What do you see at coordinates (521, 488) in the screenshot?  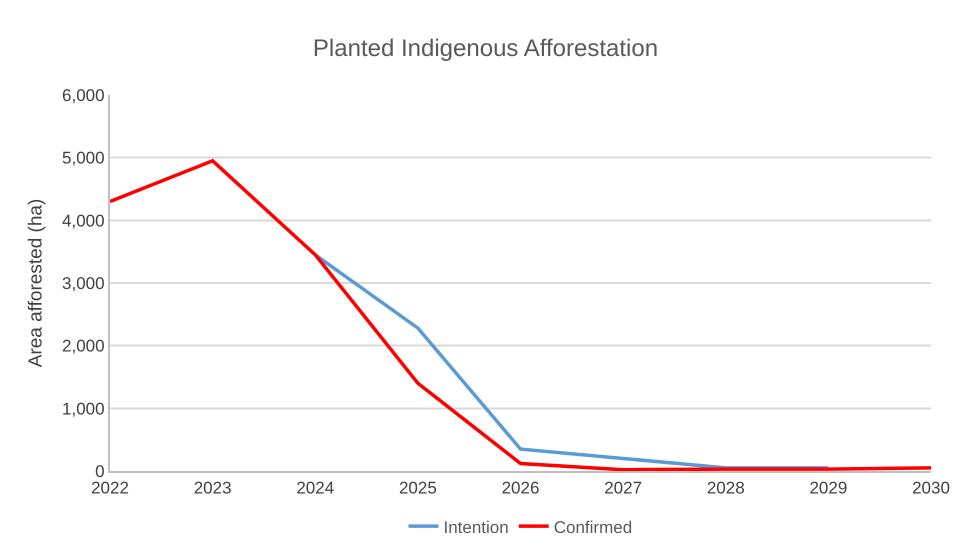 I see `x-tick-label: 2026` at bounding box center [521, 488].